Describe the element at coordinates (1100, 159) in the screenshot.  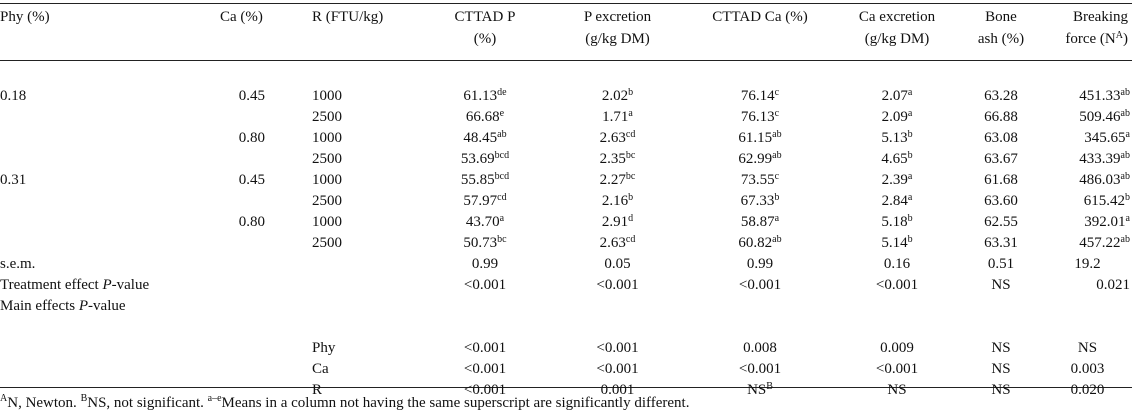
I see `cell-breaking-force-value: 433.39` at that location.